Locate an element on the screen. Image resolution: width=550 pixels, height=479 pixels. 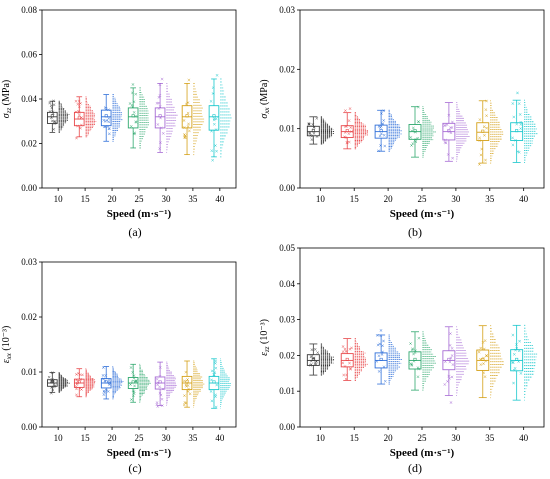
x-axis-label: Speed (m·s⁻¹) is located at coordinates (139, 453).